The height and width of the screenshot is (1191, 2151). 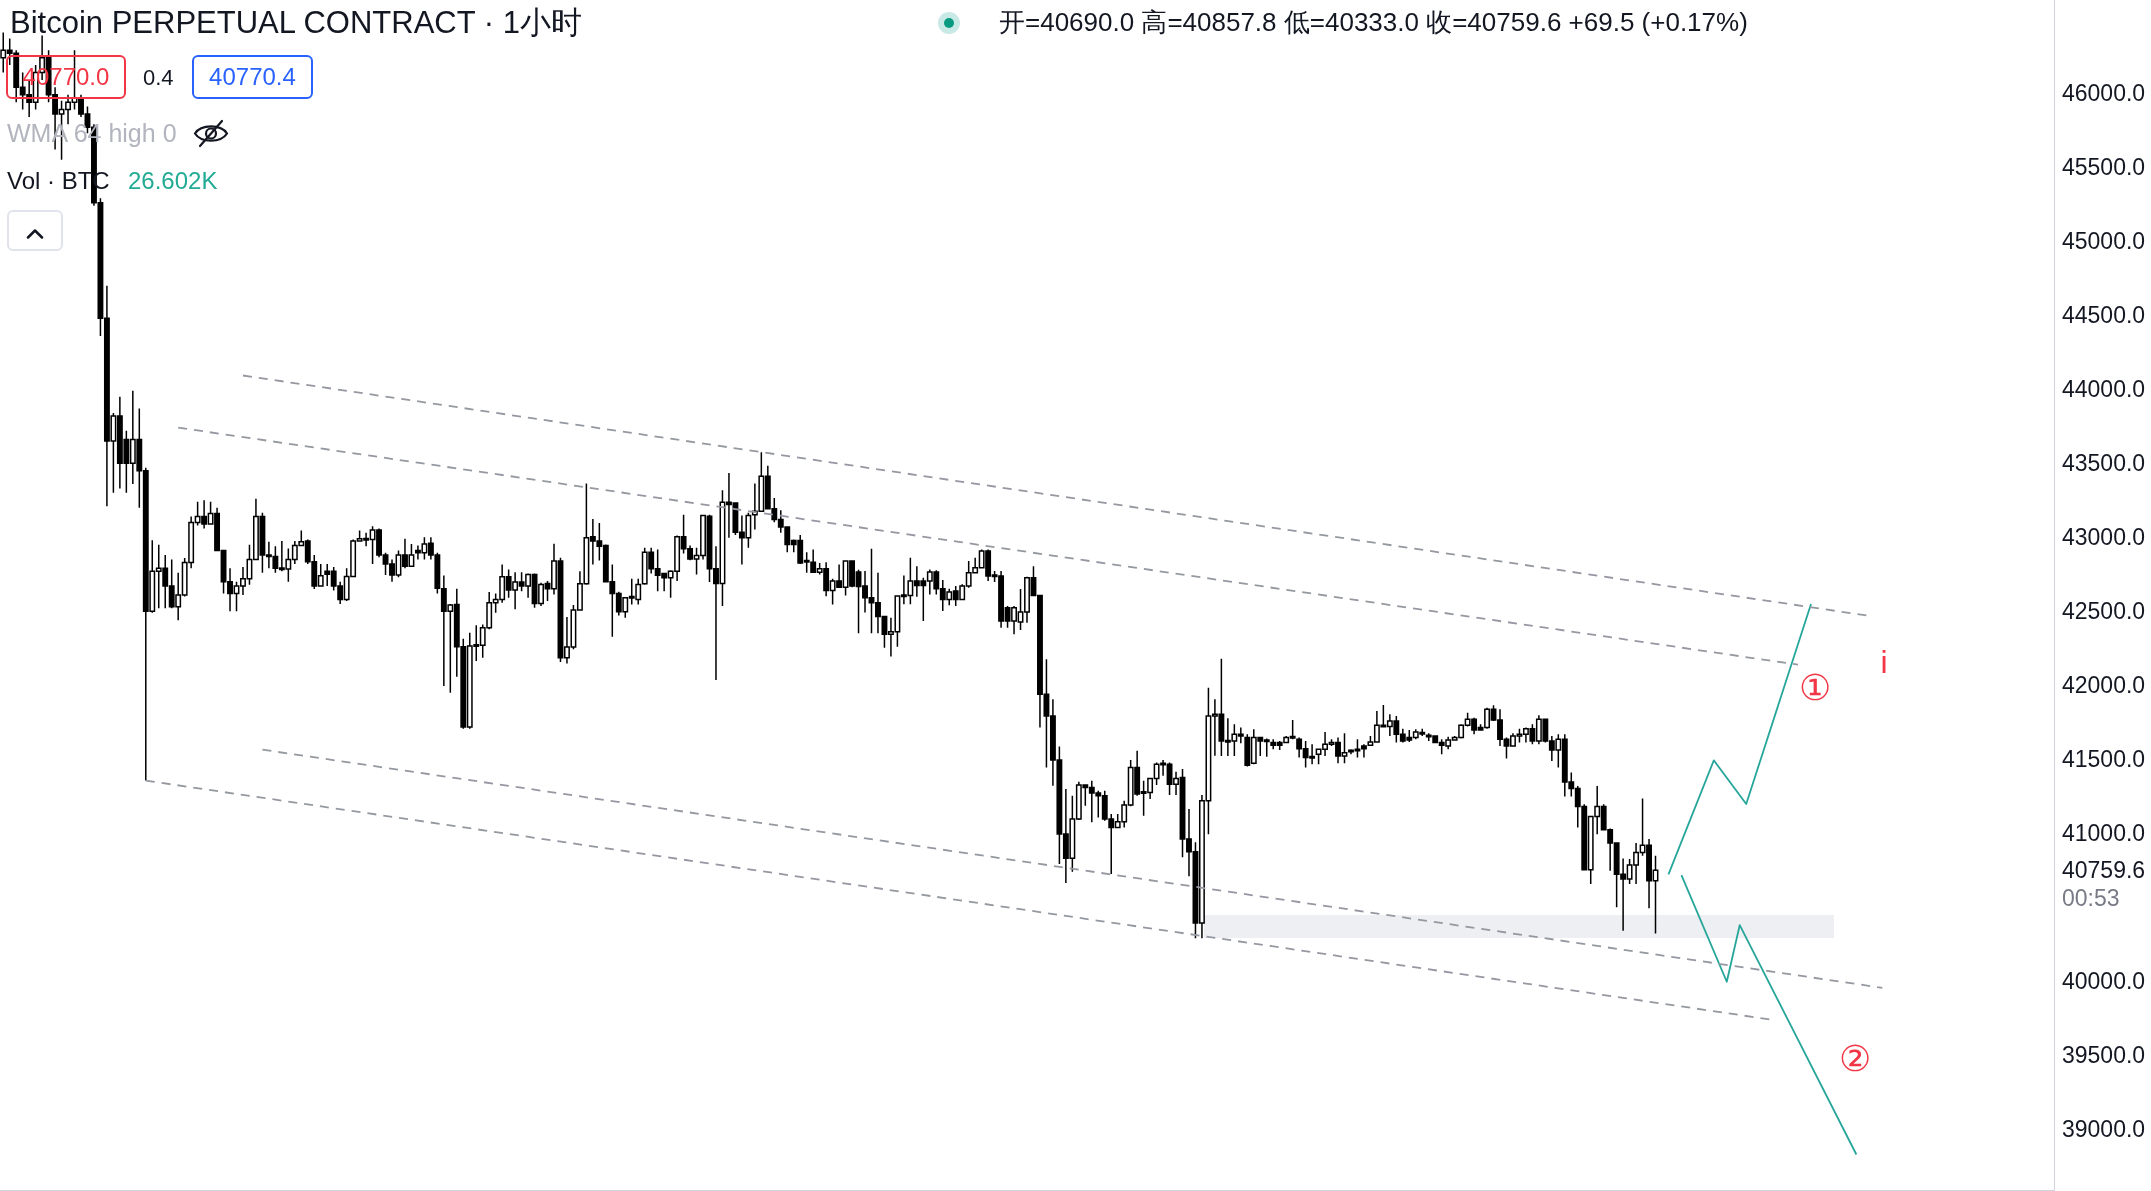 I want to click on y-tick-label: 39000.0, so click(x=2104, y=1129).